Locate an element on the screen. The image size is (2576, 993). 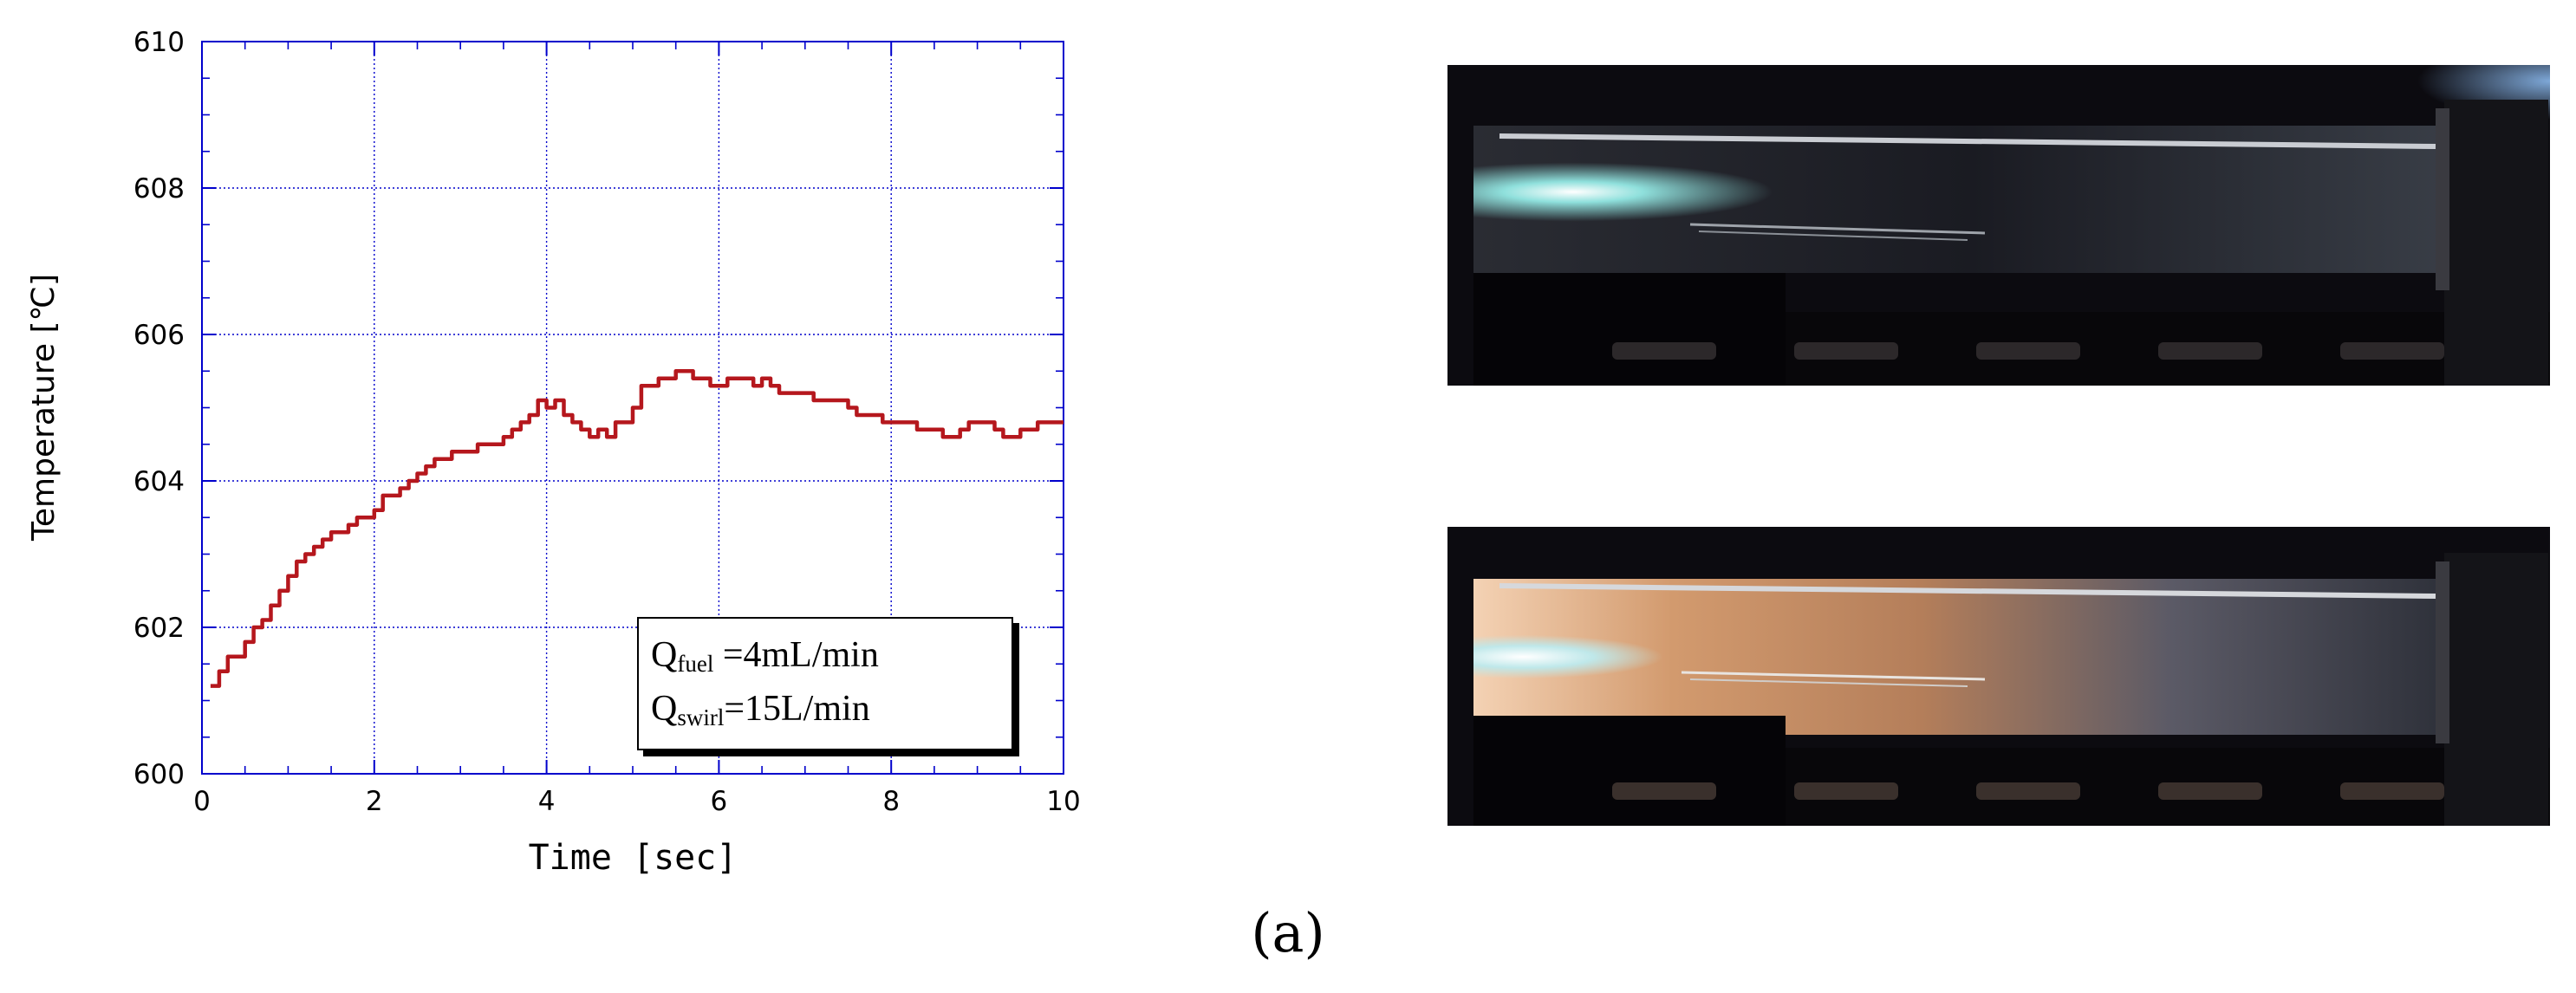
x-tick-label: 2 is located at coordinates (374, 801).